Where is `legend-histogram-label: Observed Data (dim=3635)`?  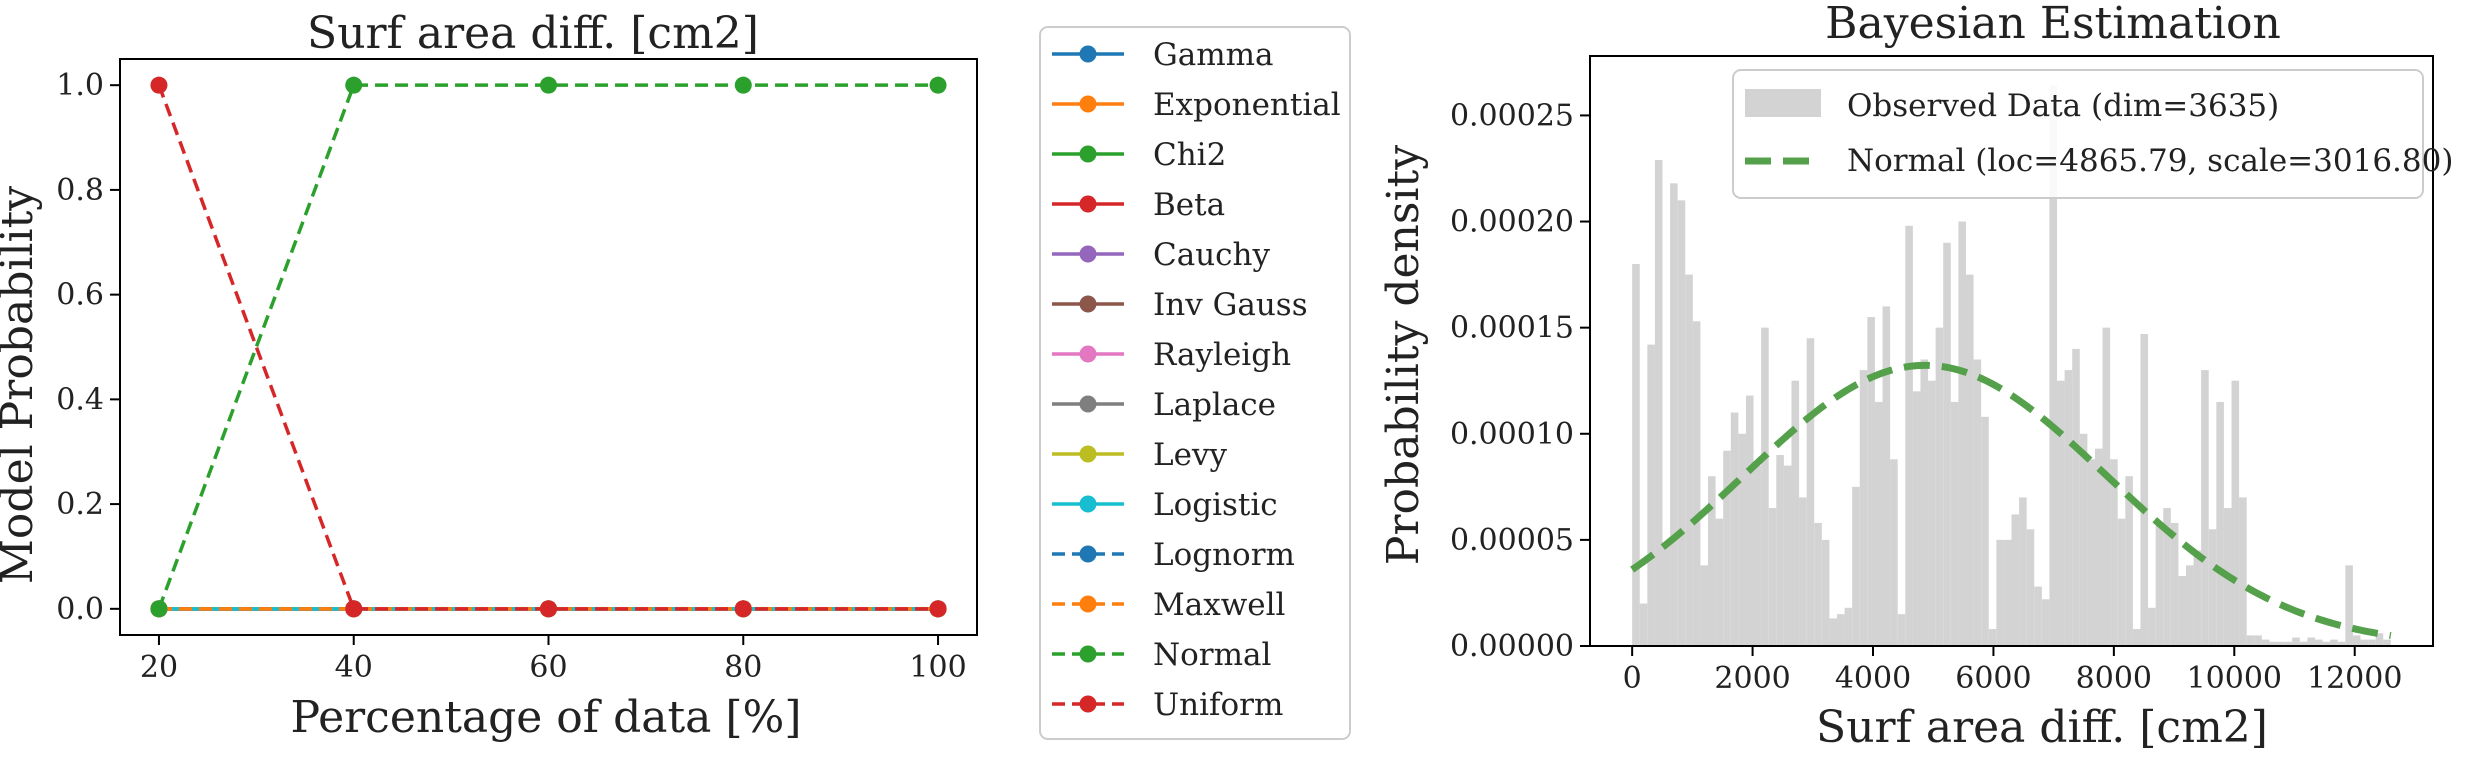
legend-histogram-label: Observed Data (dim=3635) is located at coordinates (2063, 106).